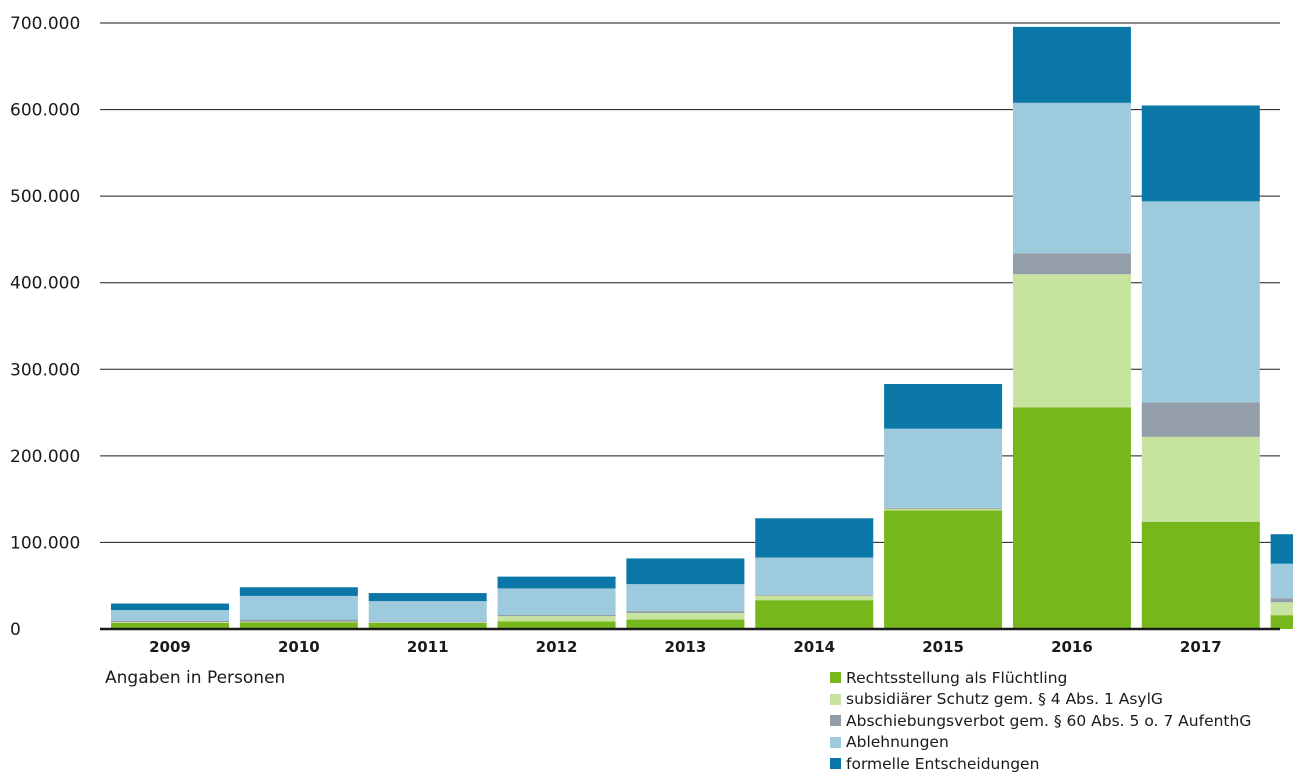  I want to click on y-tick-label: 0, so click(15, 630).